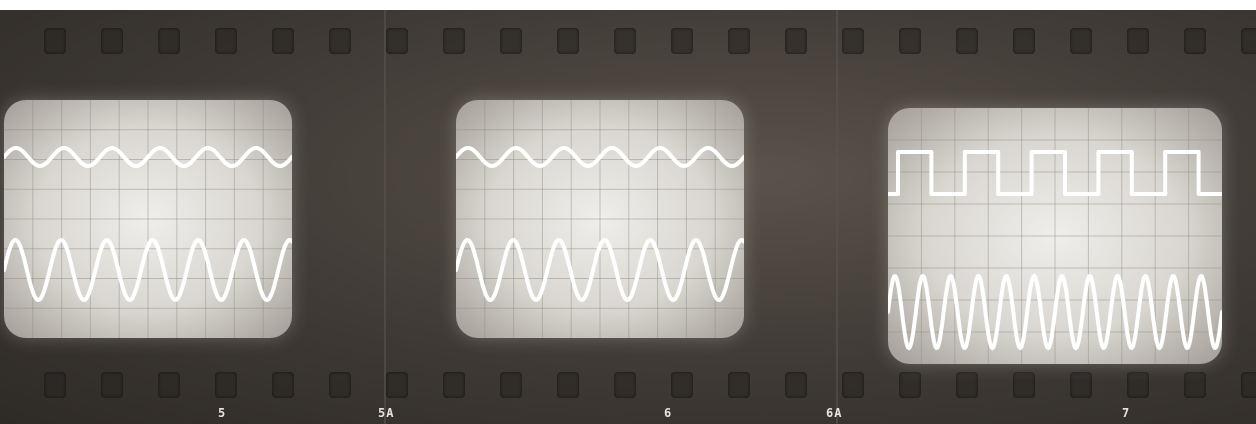  I want to click on frame-label-6a: 6A, so click(834, 413).